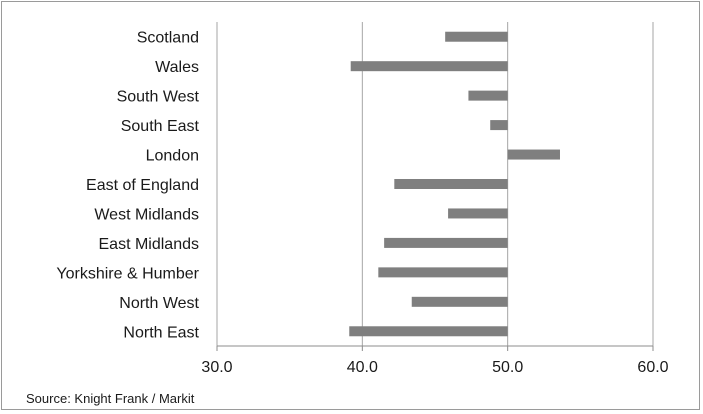 This screenshot has width=703, height=414. Describe the element at coordinates (168, 38) in the screenshot. I see `category-label: Scotland` at that location.